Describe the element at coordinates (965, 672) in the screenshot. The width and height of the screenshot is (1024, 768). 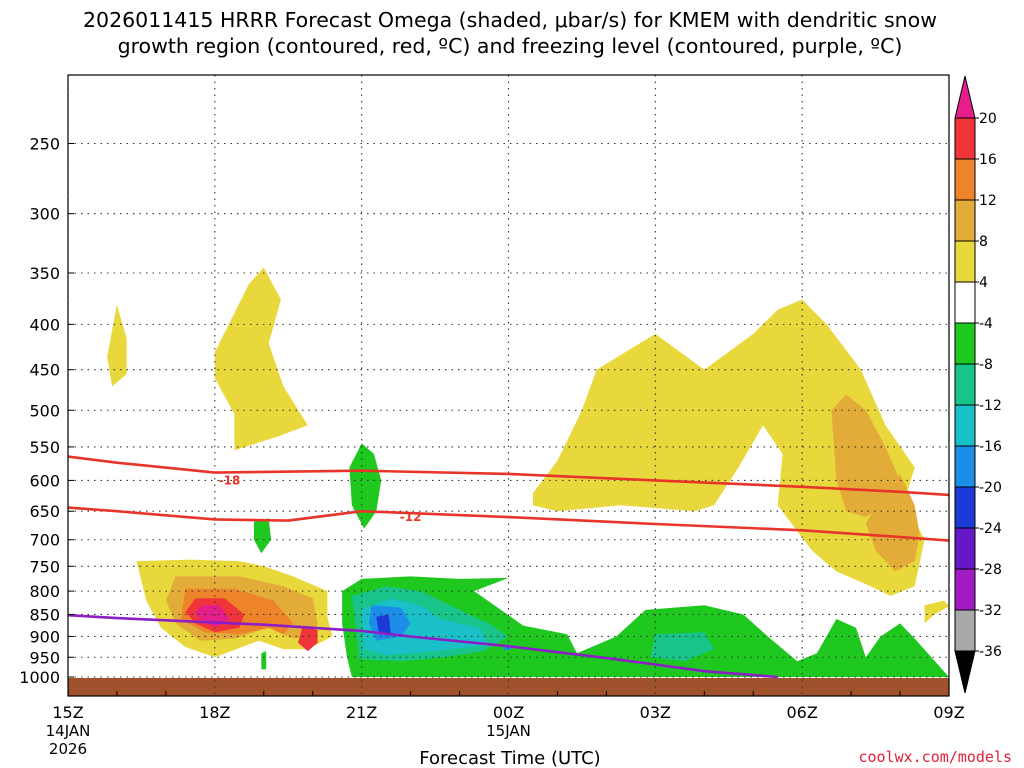
I see `colorbar-under-triangle` at that location.